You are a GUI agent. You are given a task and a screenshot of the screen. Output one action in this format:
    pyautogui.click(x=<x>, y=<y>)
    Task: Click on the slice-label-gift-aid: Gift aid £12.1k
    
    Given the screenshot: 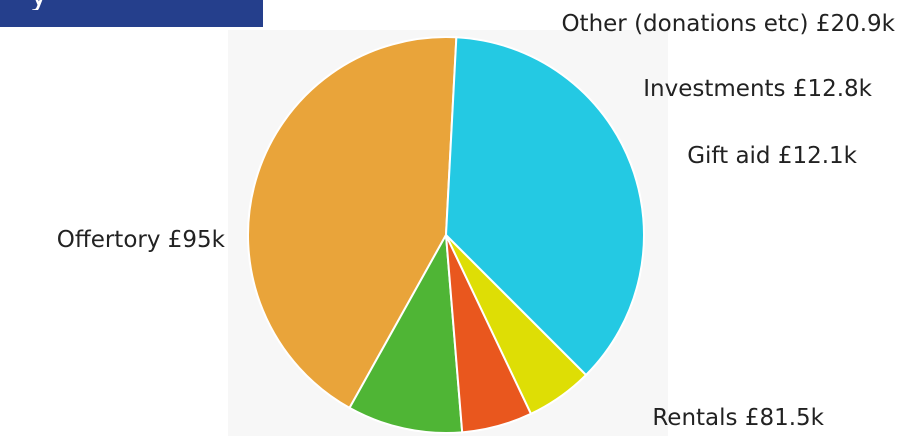 What is the action you would take?
    pyautogui.click(x=772, y=156)
    